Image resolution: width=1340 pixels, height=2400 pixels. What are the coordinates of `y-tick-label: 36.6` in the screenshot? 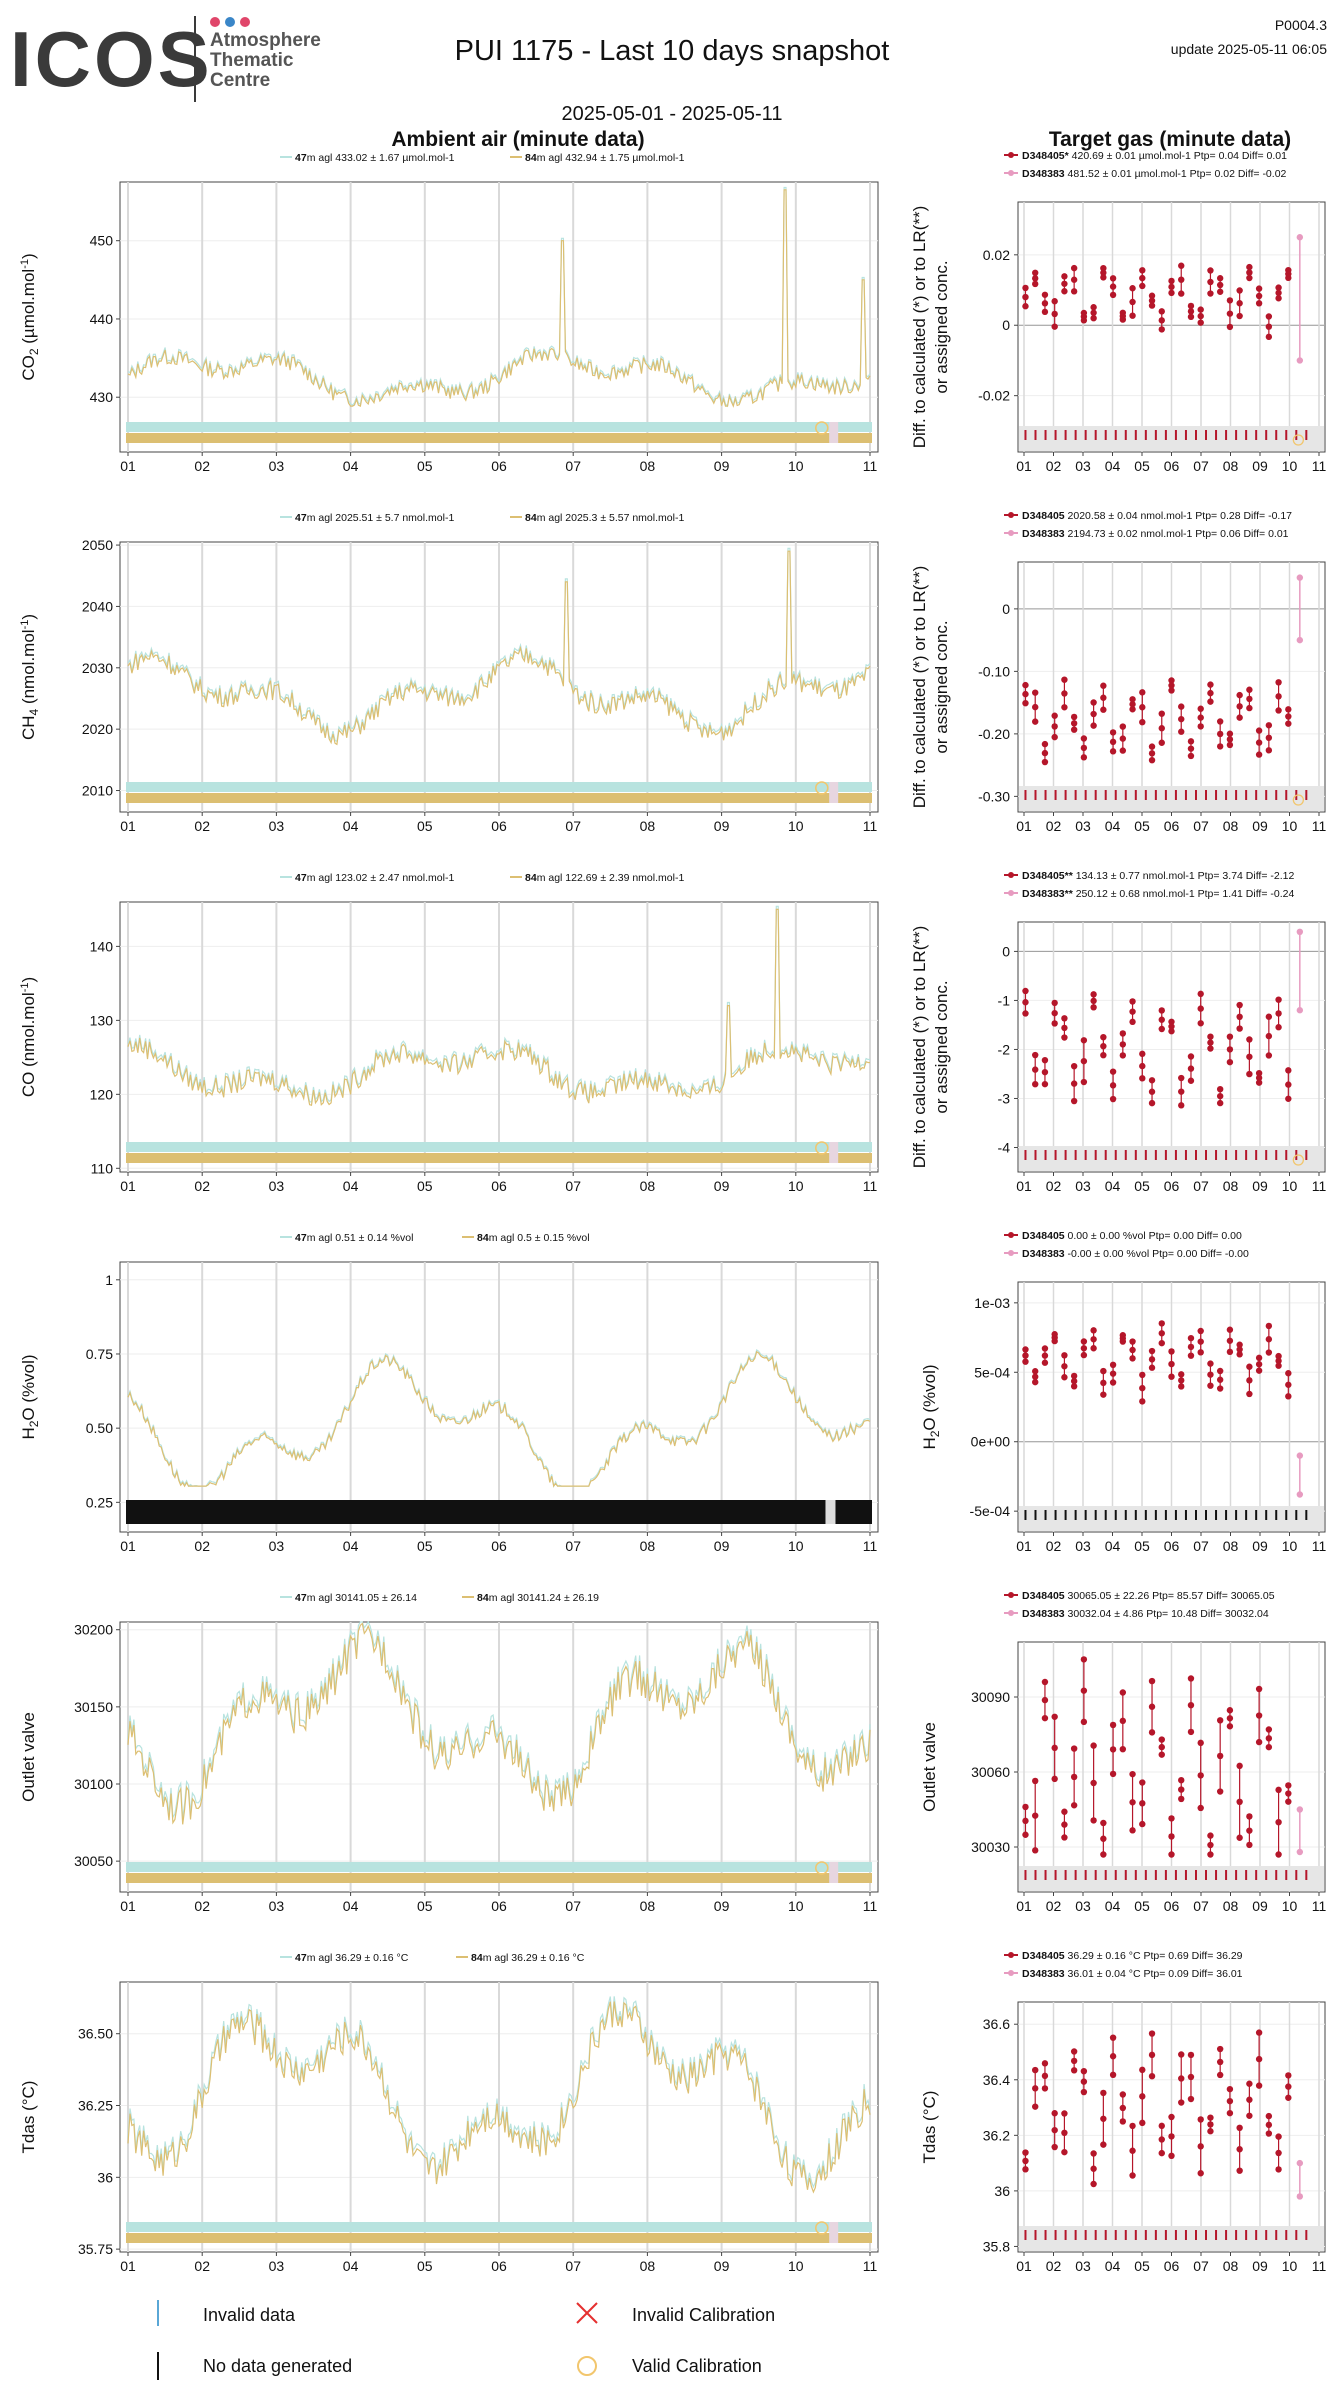 It's located at (996, 2024).